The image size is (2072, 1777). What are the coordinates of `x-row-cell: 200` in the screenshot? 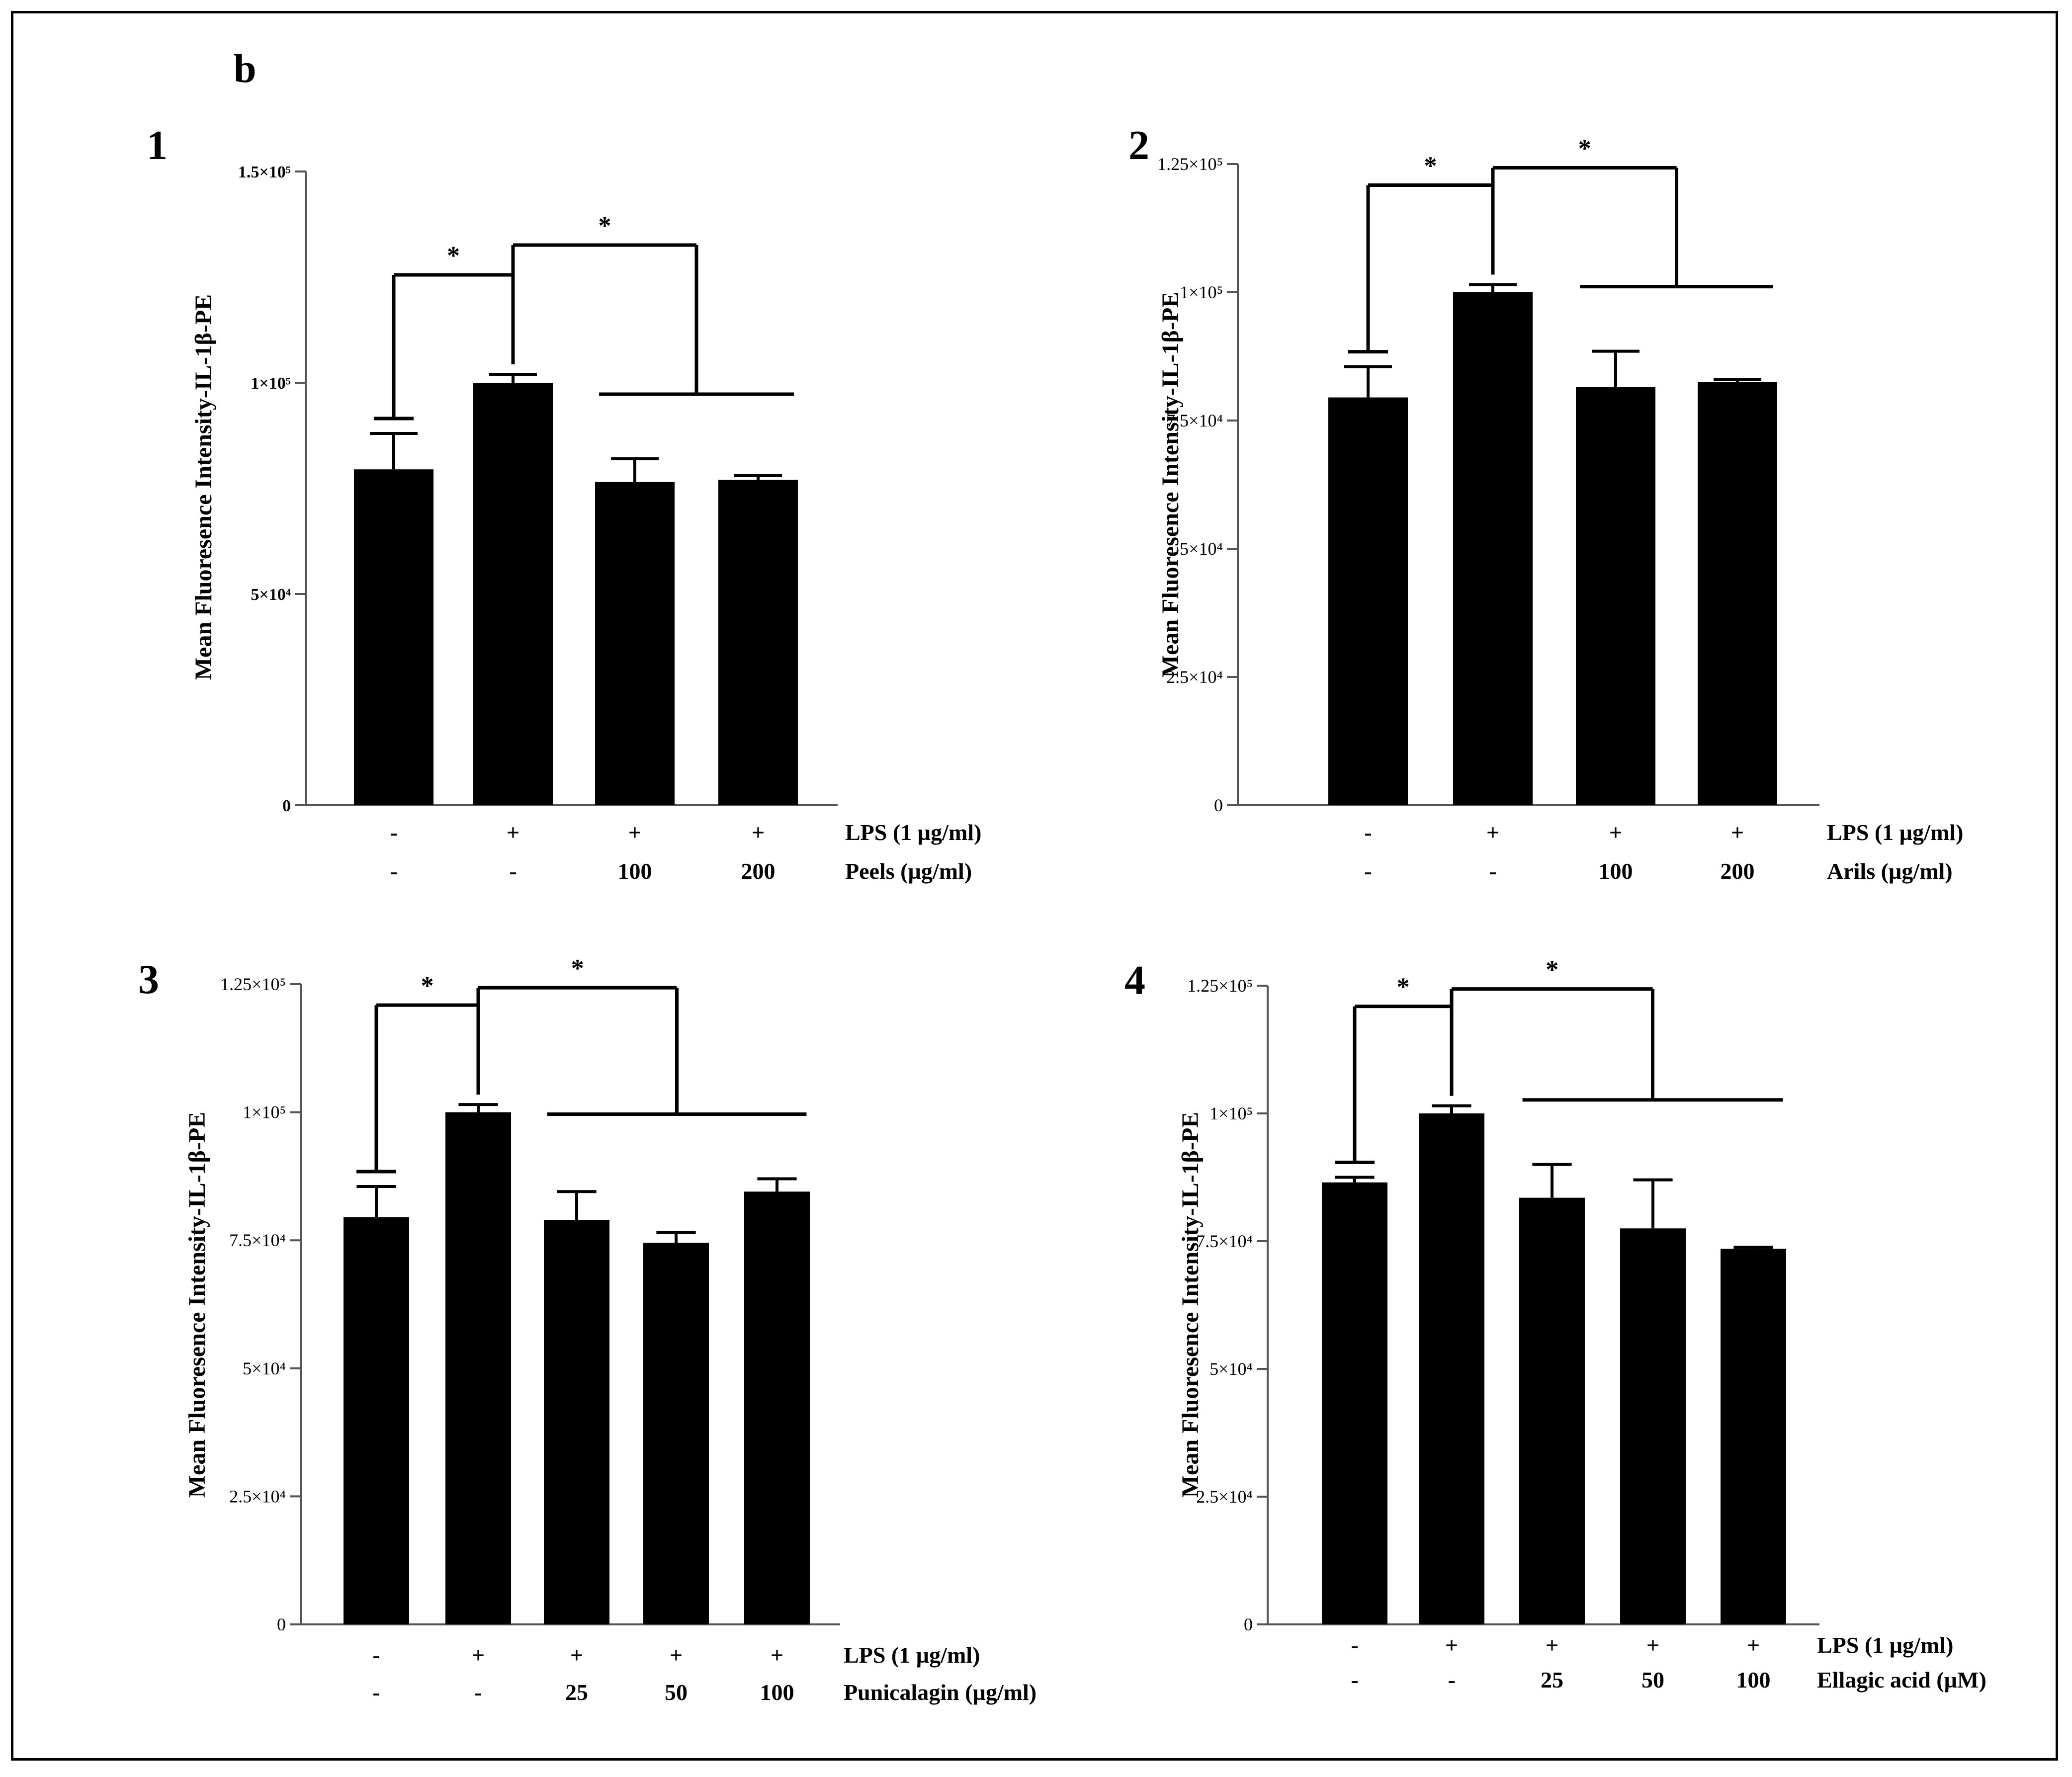 It's located at (758, 871).